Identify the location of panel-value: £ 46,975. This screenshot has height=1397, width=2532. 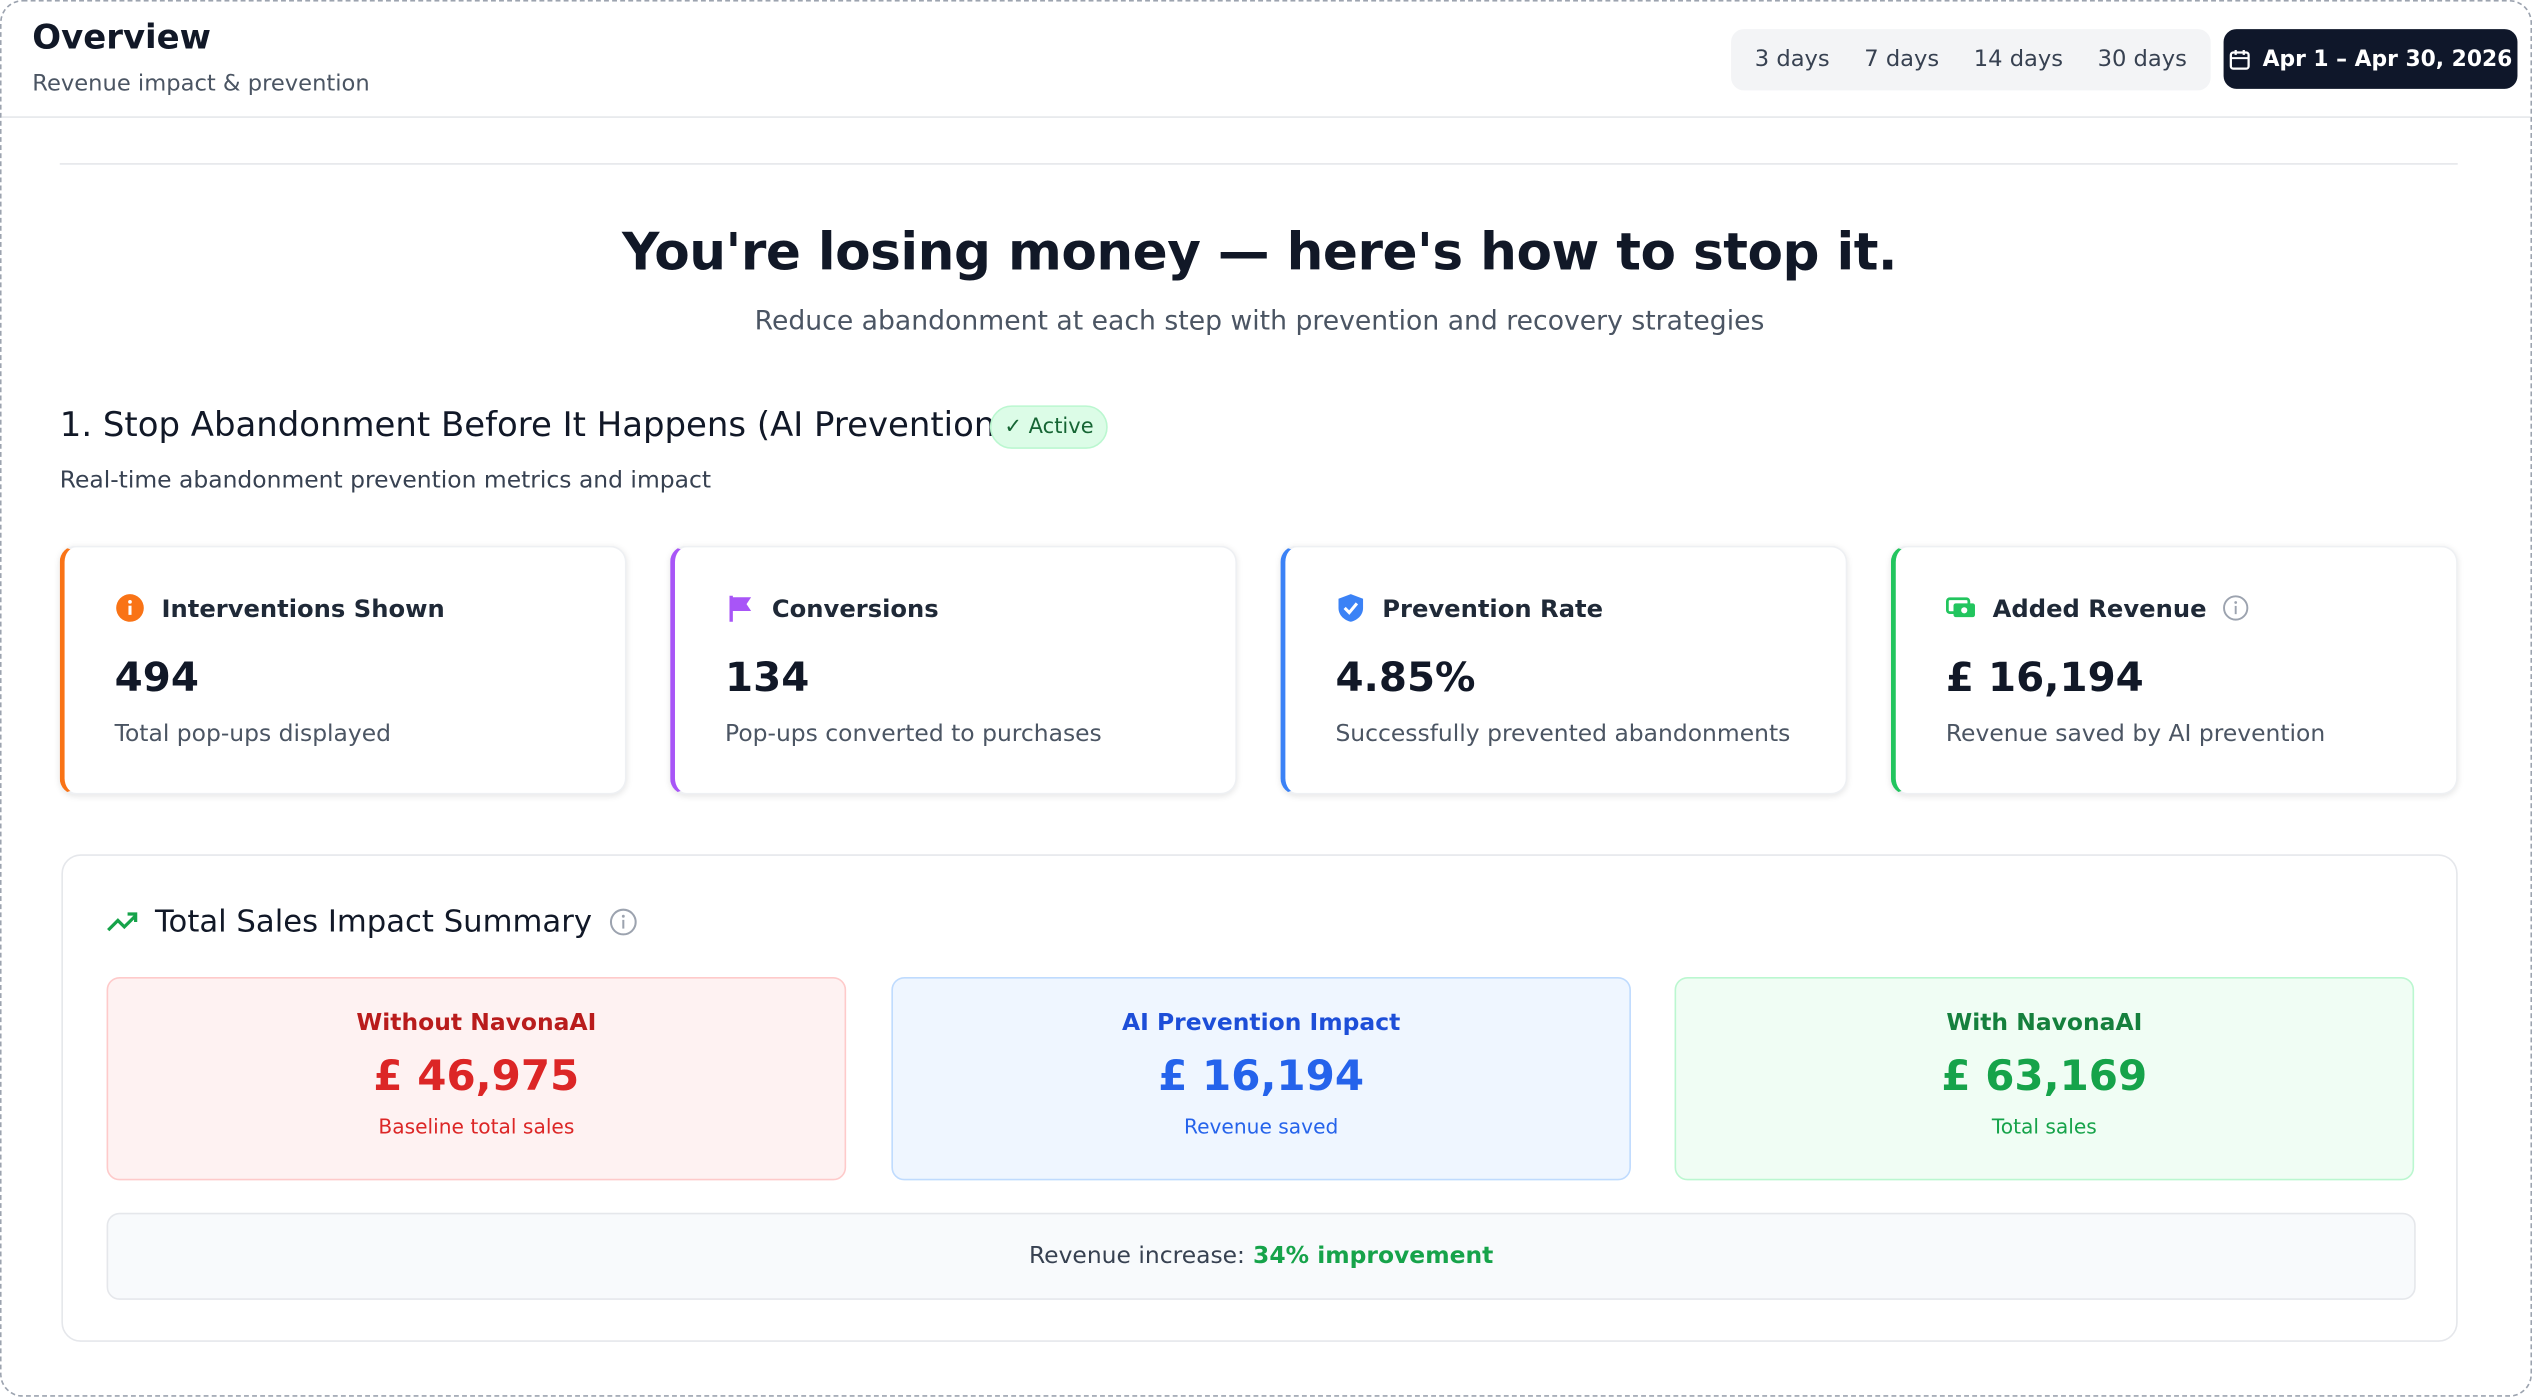
(476, 1077).